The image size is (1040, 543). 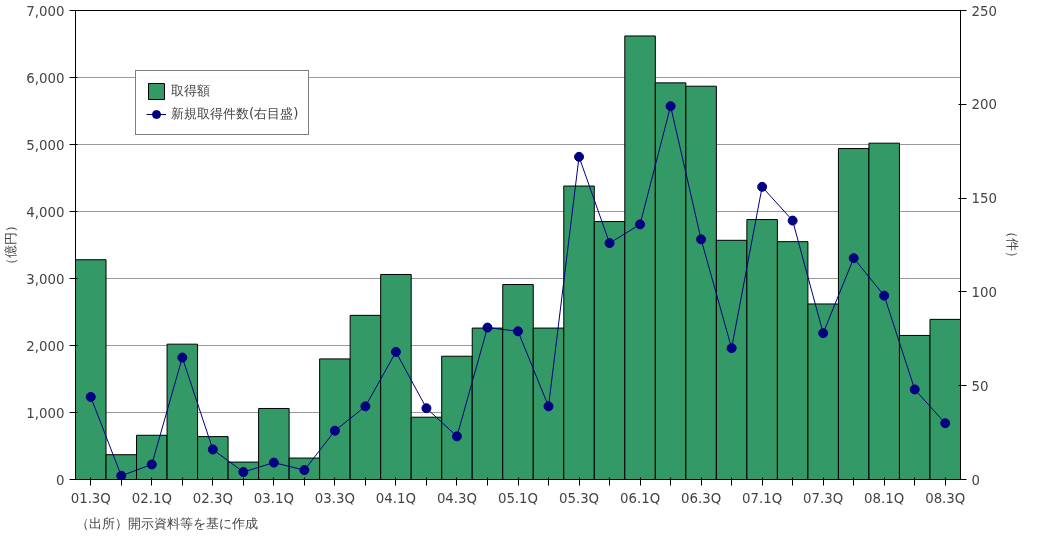 I want to click on y2-tick-label: 50, so click(x=980, y=386).